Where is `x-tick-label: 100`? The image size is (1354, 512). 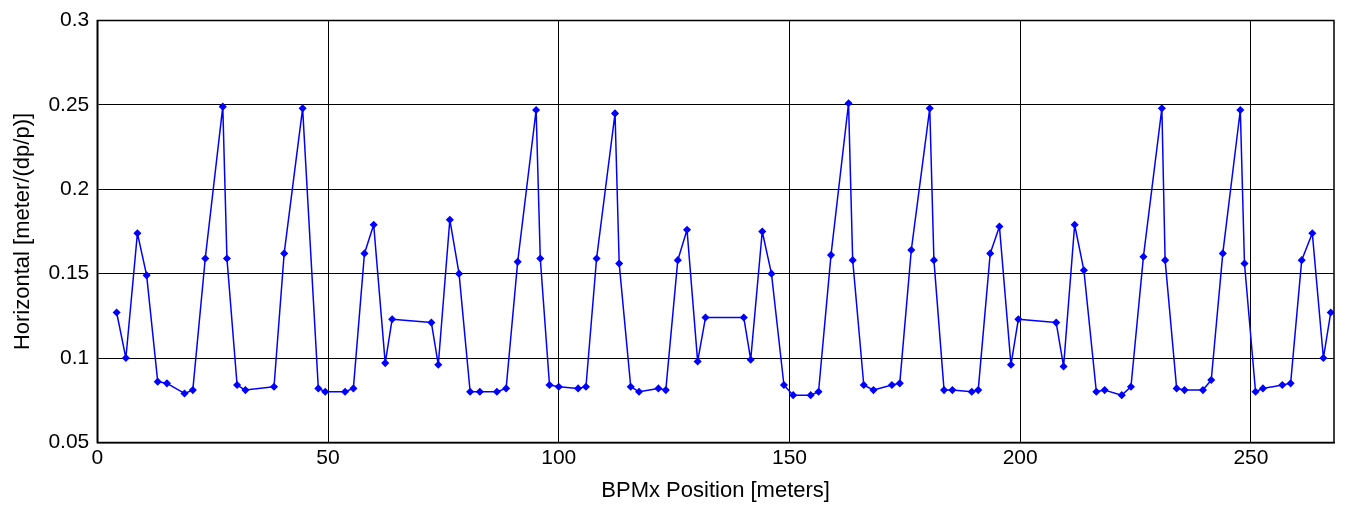 x-tick-label: 100 is located at coordinates (559, 456).